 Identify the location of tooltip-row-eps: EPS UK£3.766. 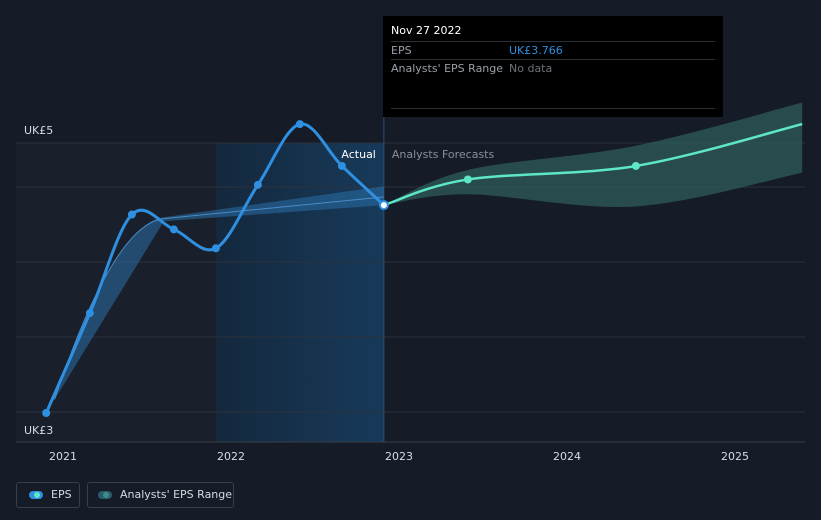
(553, 50).